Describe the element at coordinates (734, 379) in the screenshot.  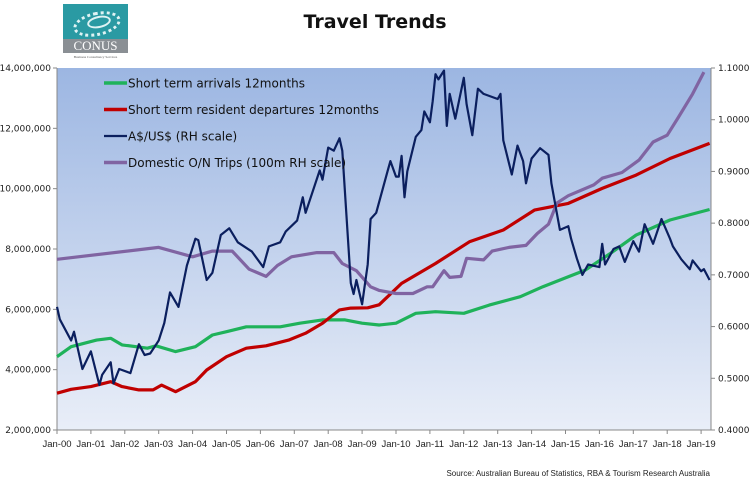
I see `y-right-tick-label: 0.5000` at that location.